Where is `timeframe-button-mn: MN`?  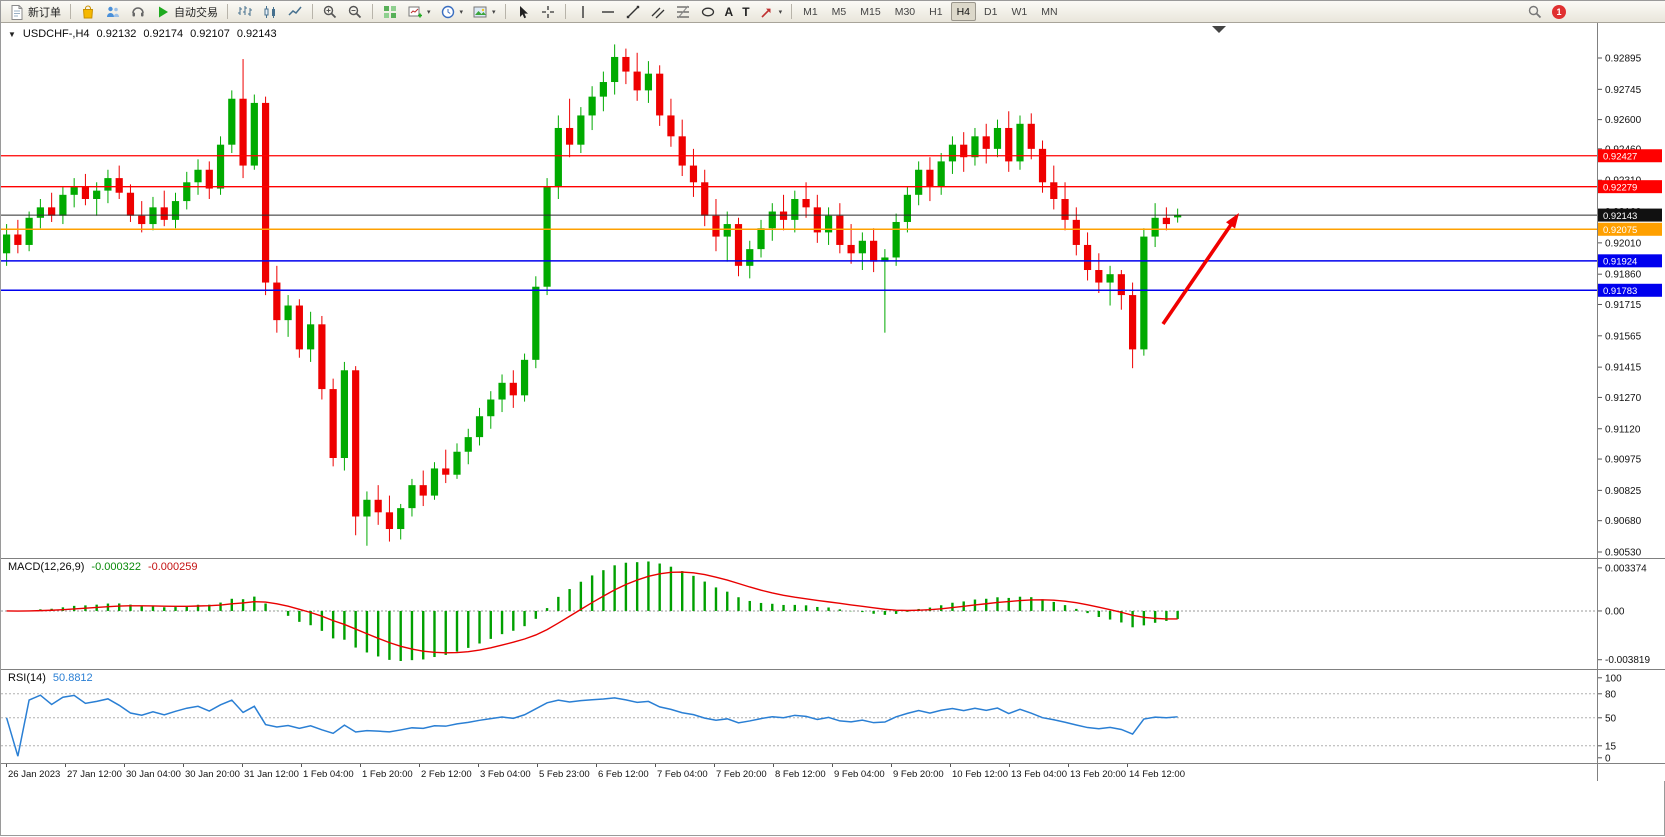
timeframe-button-mn: MN is located at coordinates (1049, 11).